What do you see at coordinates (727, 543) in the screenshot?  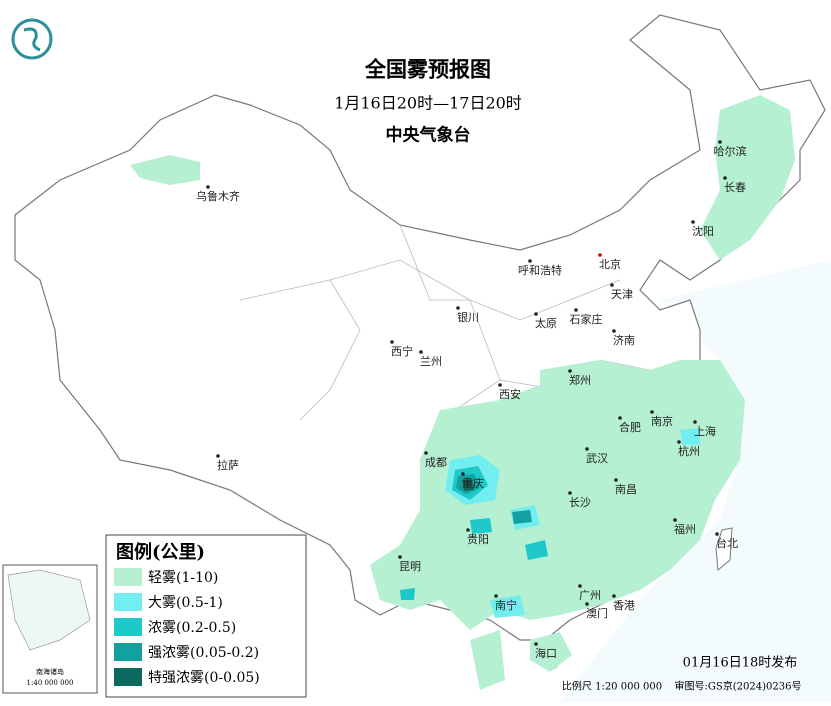 I see `city-label: 台北` at bounding box center [727, 543].